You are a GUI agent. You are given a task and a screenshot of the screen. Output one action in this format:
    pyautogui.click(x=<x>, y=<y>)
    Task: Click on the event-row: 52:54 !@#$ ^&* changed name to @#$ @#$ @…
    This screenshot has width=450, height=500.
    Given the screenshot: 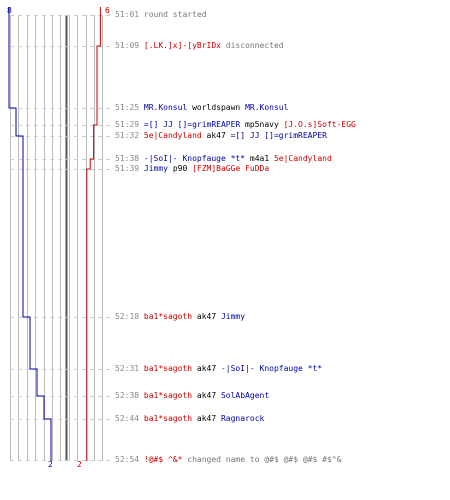 What is the action you would take?
    pyautogui.click(x=228, y=460)
    